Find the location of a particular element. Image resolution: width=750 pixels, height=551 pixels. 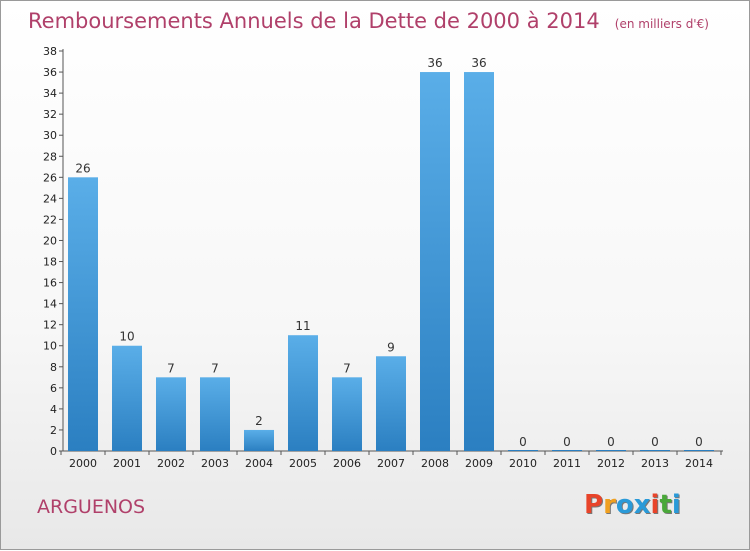

proxiti-logo: Proxiti is located at coordinates (632, 505).